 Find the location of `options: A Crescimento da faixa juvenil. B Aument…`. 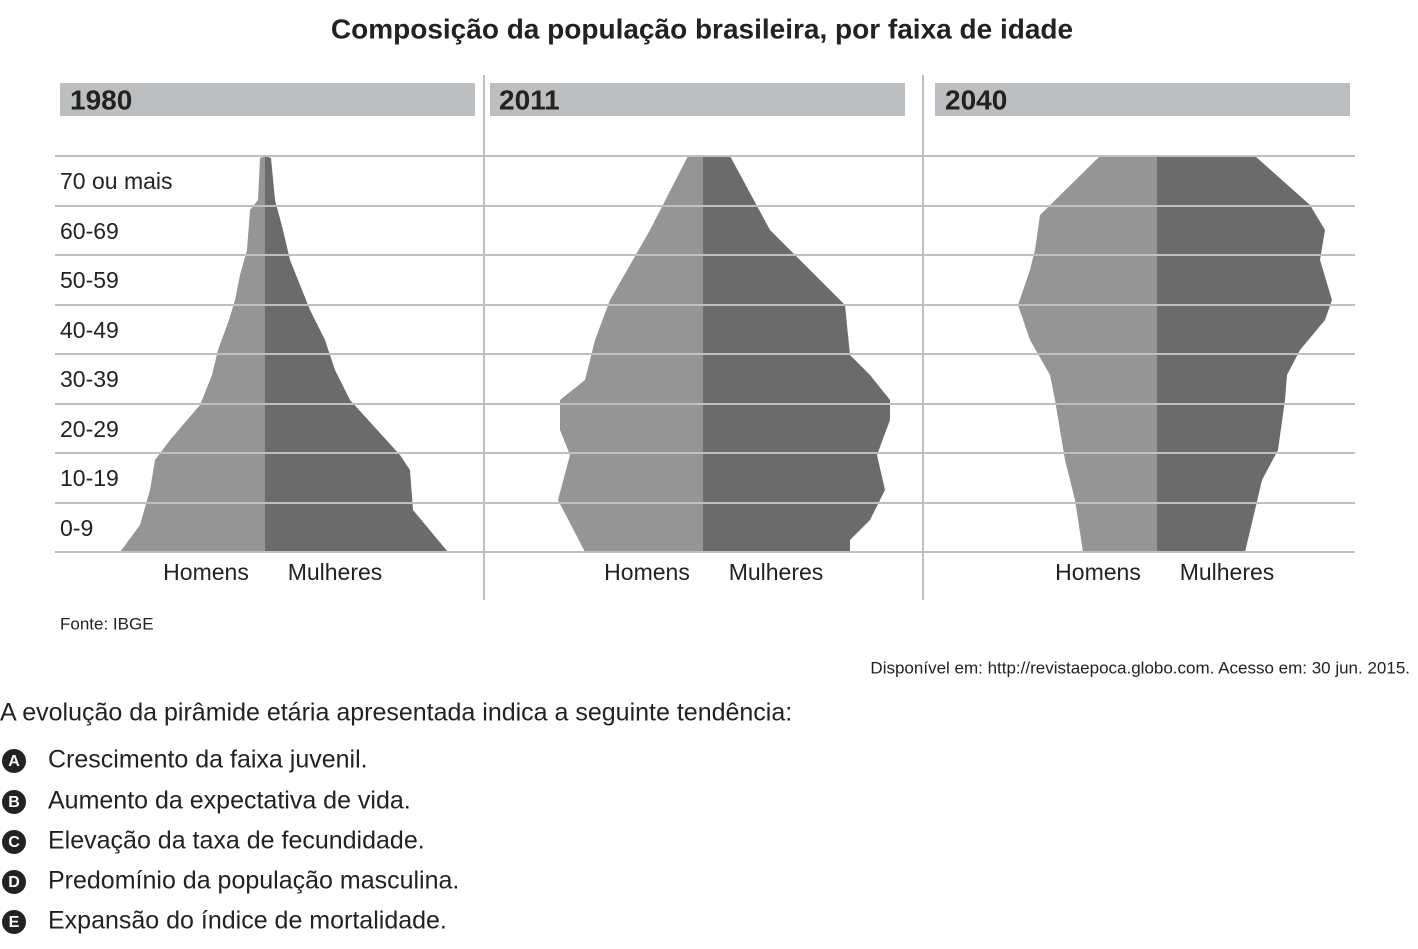

options: A Crescimento da faixa juvenil. B Aument… is located at coordinates (230, 840).